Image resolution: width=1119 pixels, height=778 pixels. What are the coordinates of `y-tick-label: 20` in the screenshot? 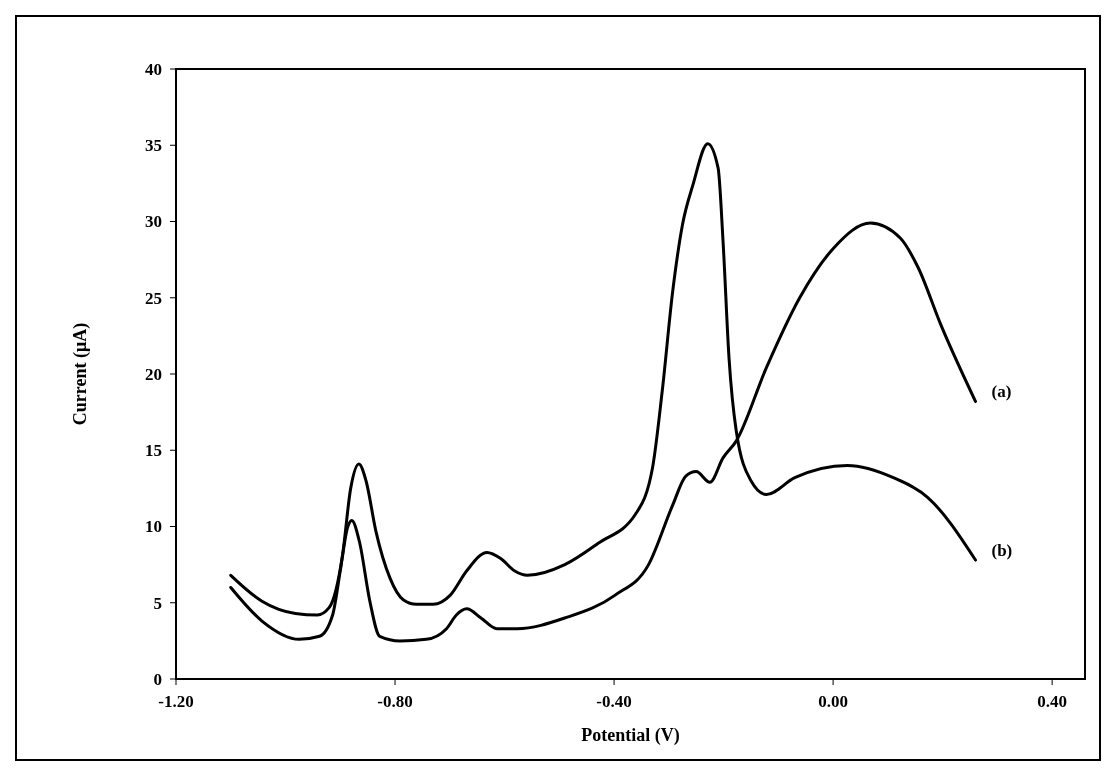 It's located at (153, 374).